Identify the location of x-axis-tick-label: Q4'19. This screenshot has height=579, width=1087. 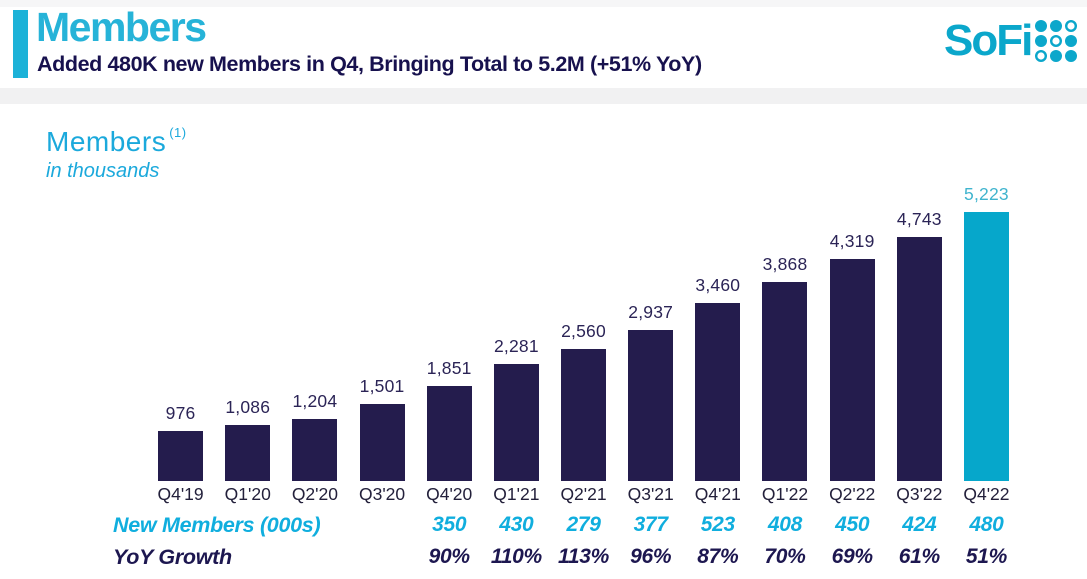
(180, 494).